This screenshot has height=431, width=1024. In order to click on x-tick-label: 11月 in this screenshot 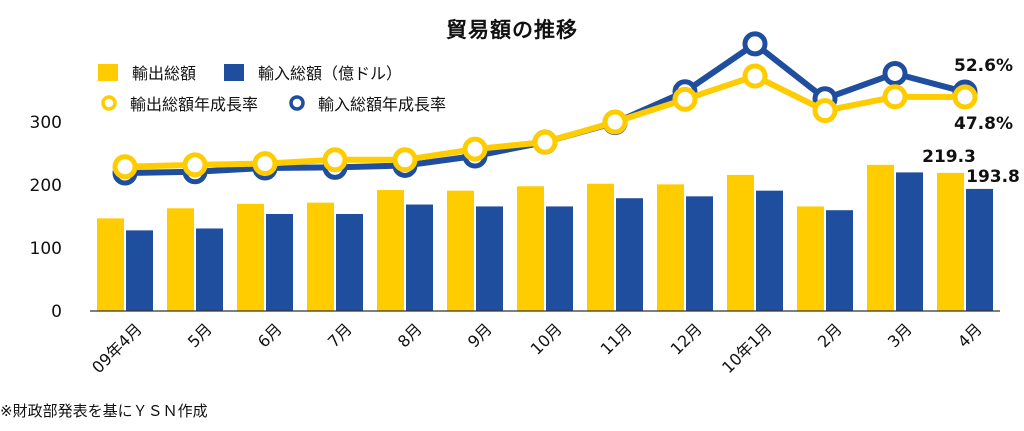, I will do `click(616, 338)`.